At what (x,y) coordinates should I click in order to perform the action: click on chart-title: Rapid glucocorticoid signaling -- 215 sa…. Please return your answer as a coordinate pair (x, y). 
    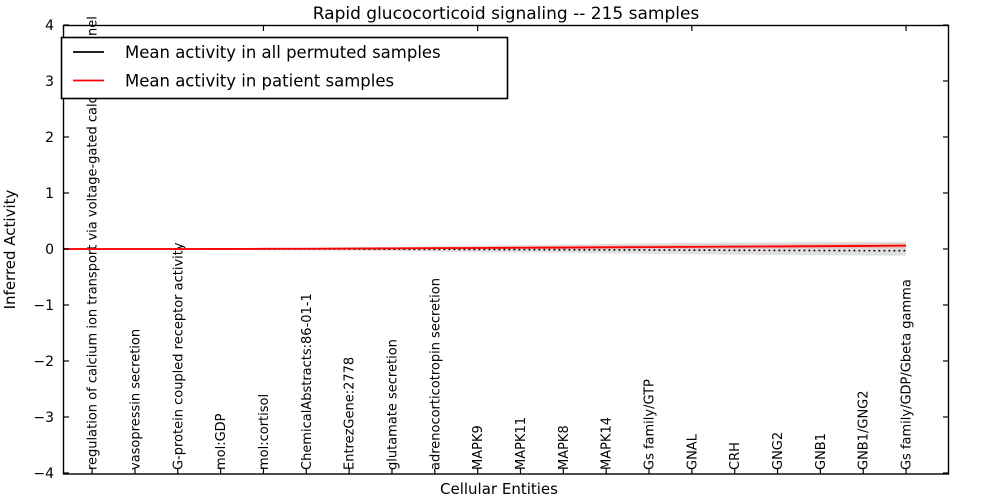
    Looking at the image, I should click on (506, 14).